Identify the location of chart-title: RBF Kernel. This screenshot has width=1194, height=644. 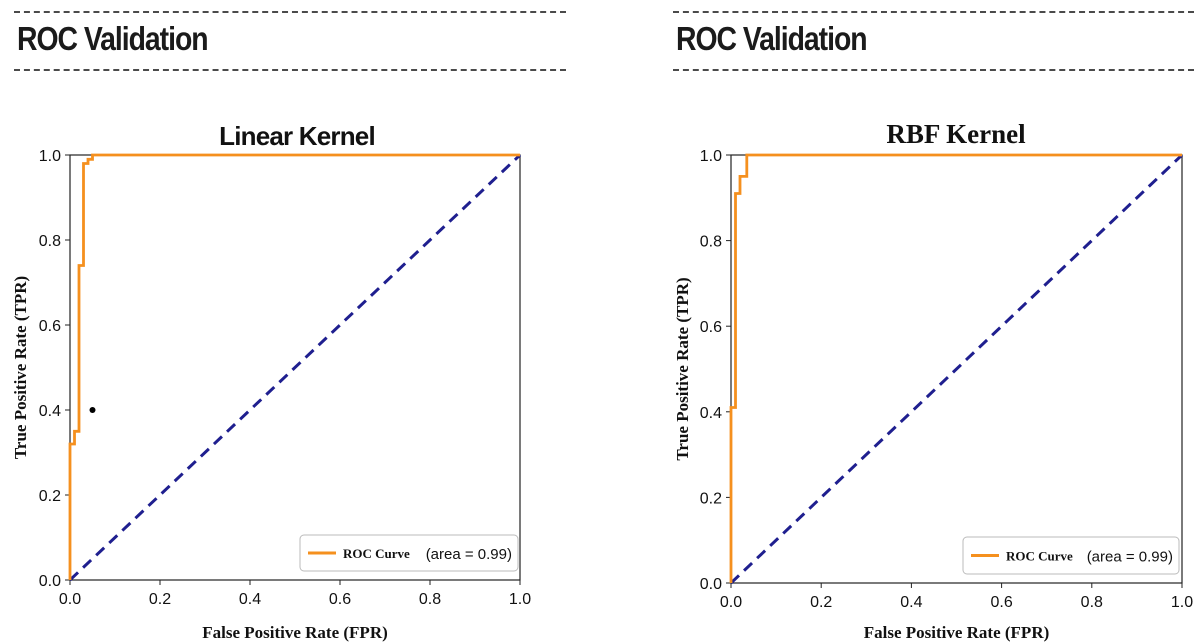
(956, 134).